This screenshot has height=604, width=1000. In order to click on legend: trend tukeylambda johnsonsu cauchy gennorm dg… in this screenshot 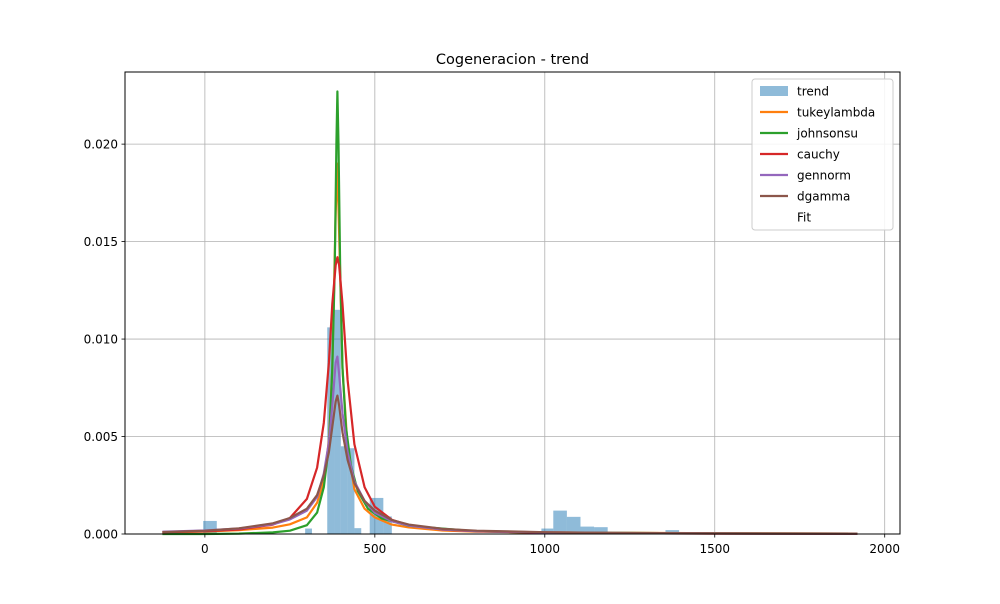, I will do `click(822, 154)`.